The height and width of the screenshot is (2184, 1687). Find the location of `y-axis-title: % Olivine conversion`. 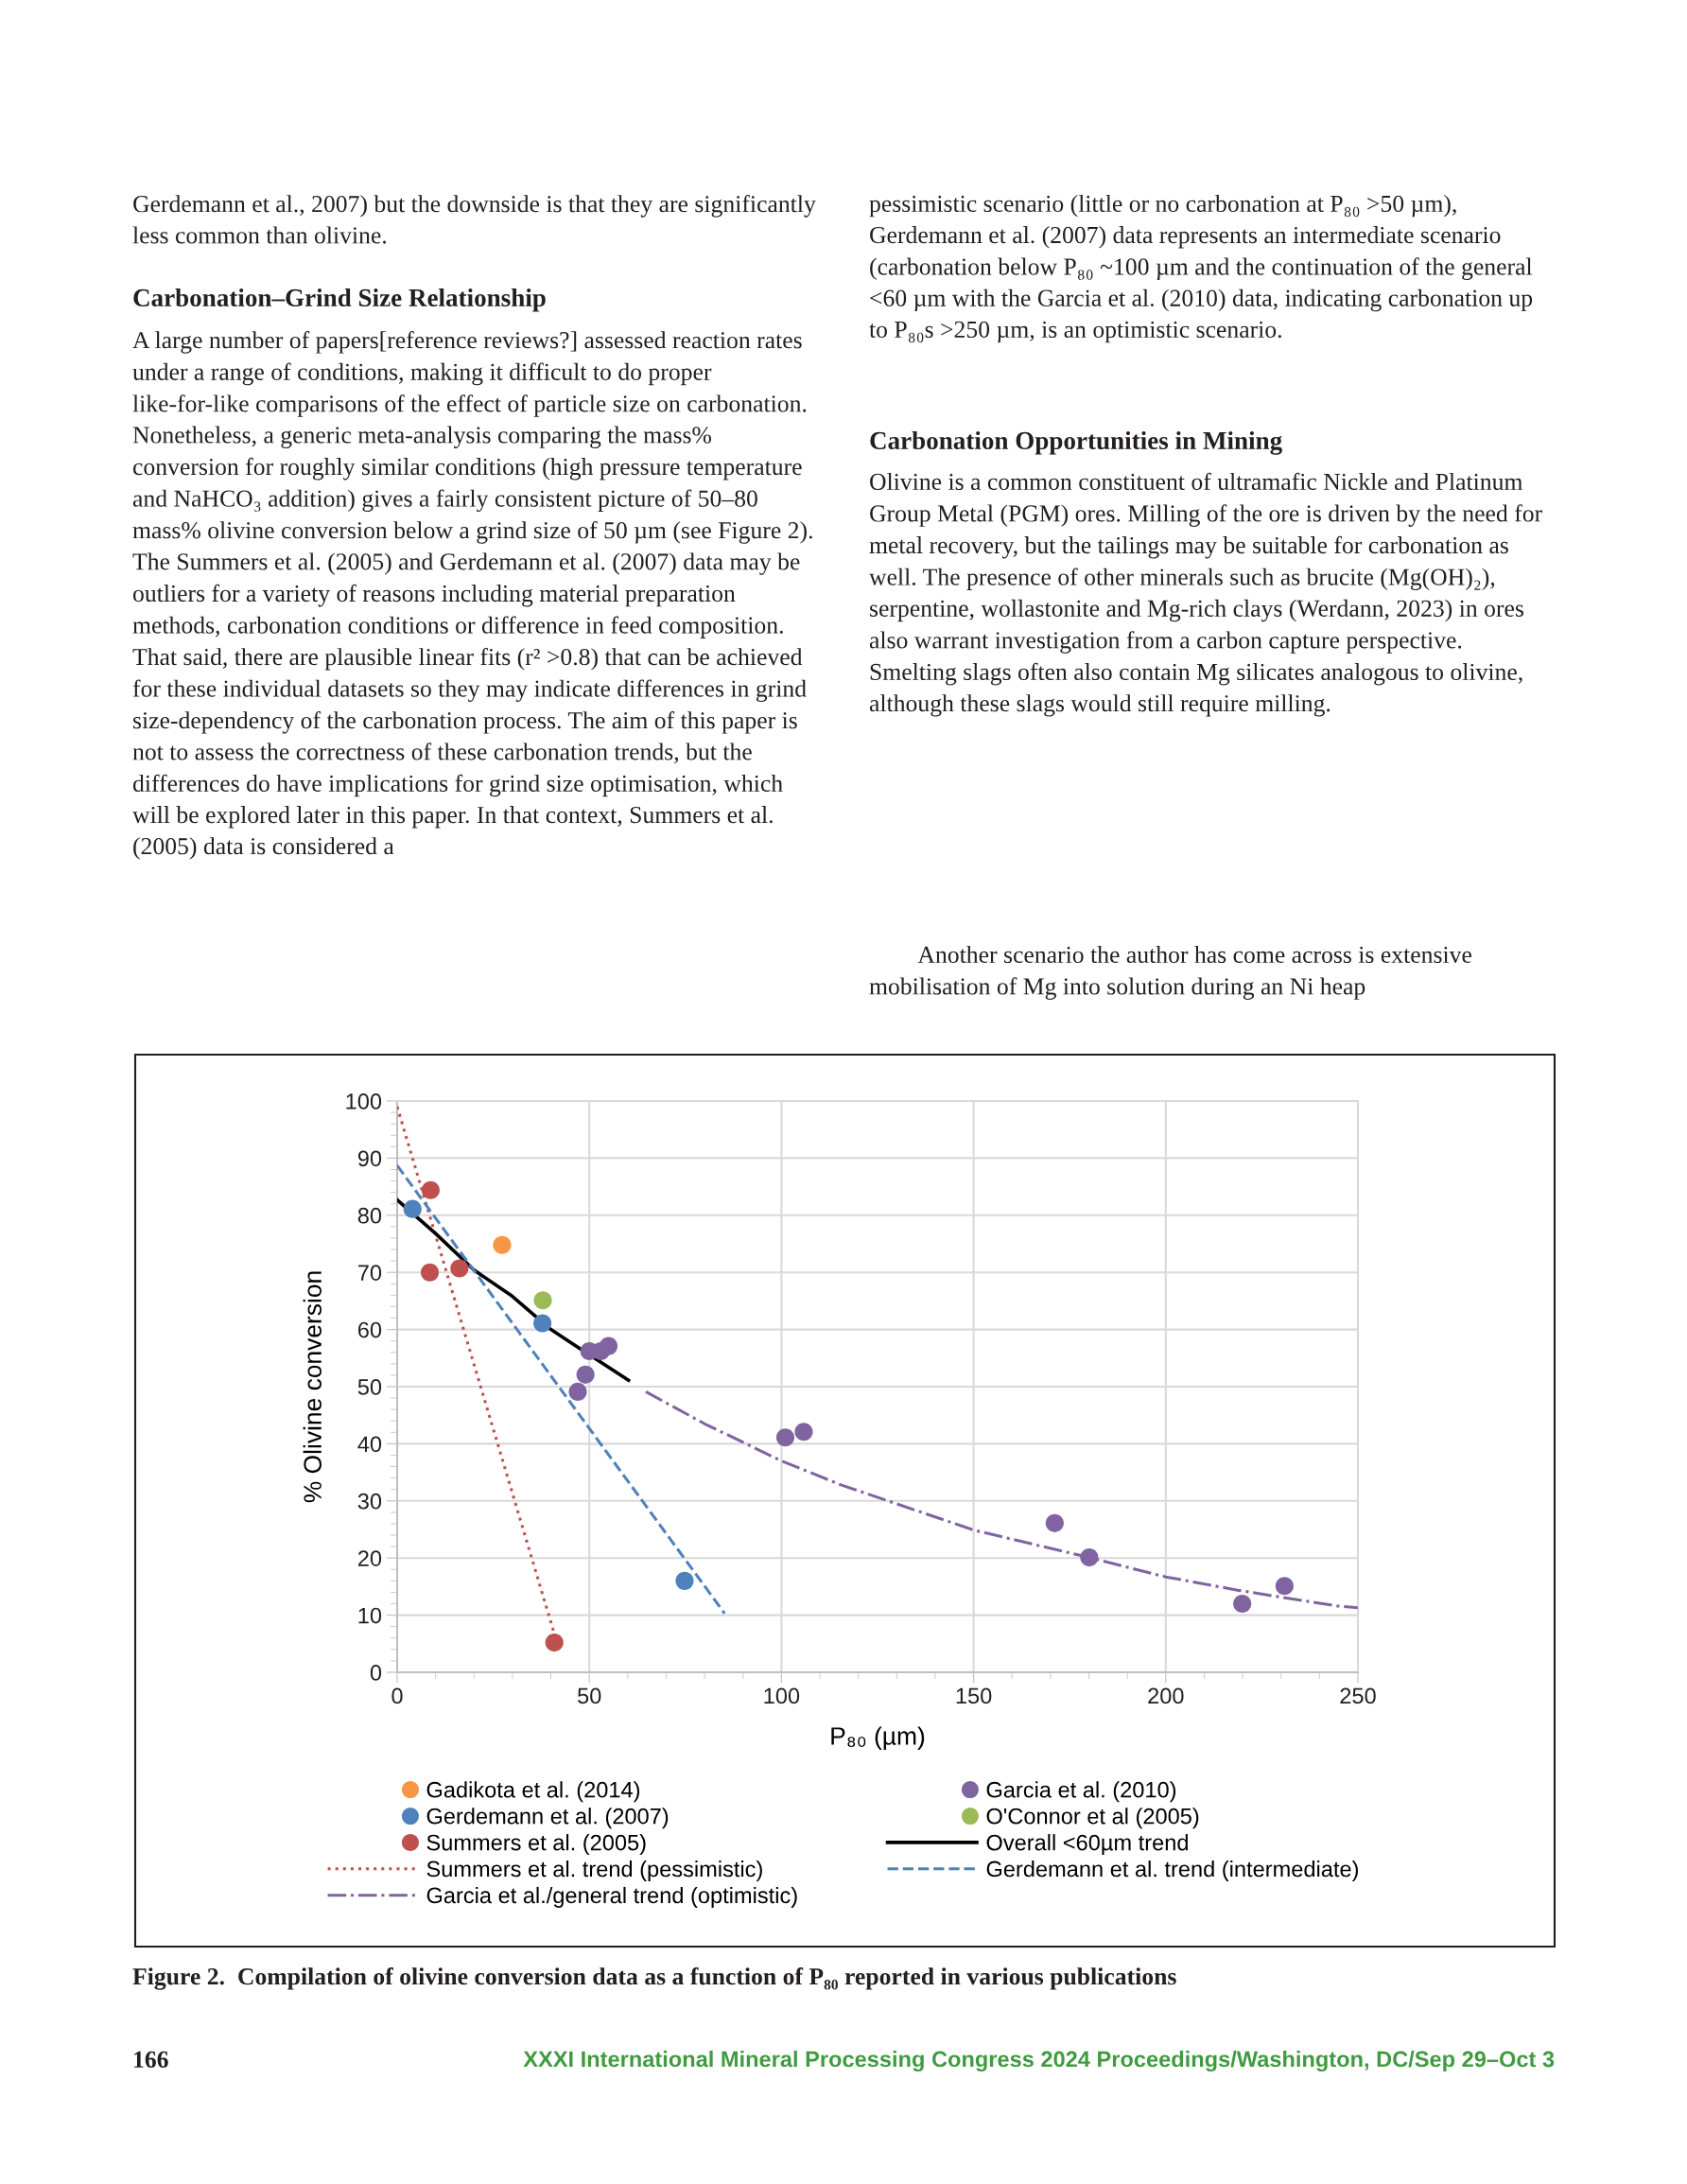

y-axis-title: % Olivine conversion is located at coordinates (313, 1387).